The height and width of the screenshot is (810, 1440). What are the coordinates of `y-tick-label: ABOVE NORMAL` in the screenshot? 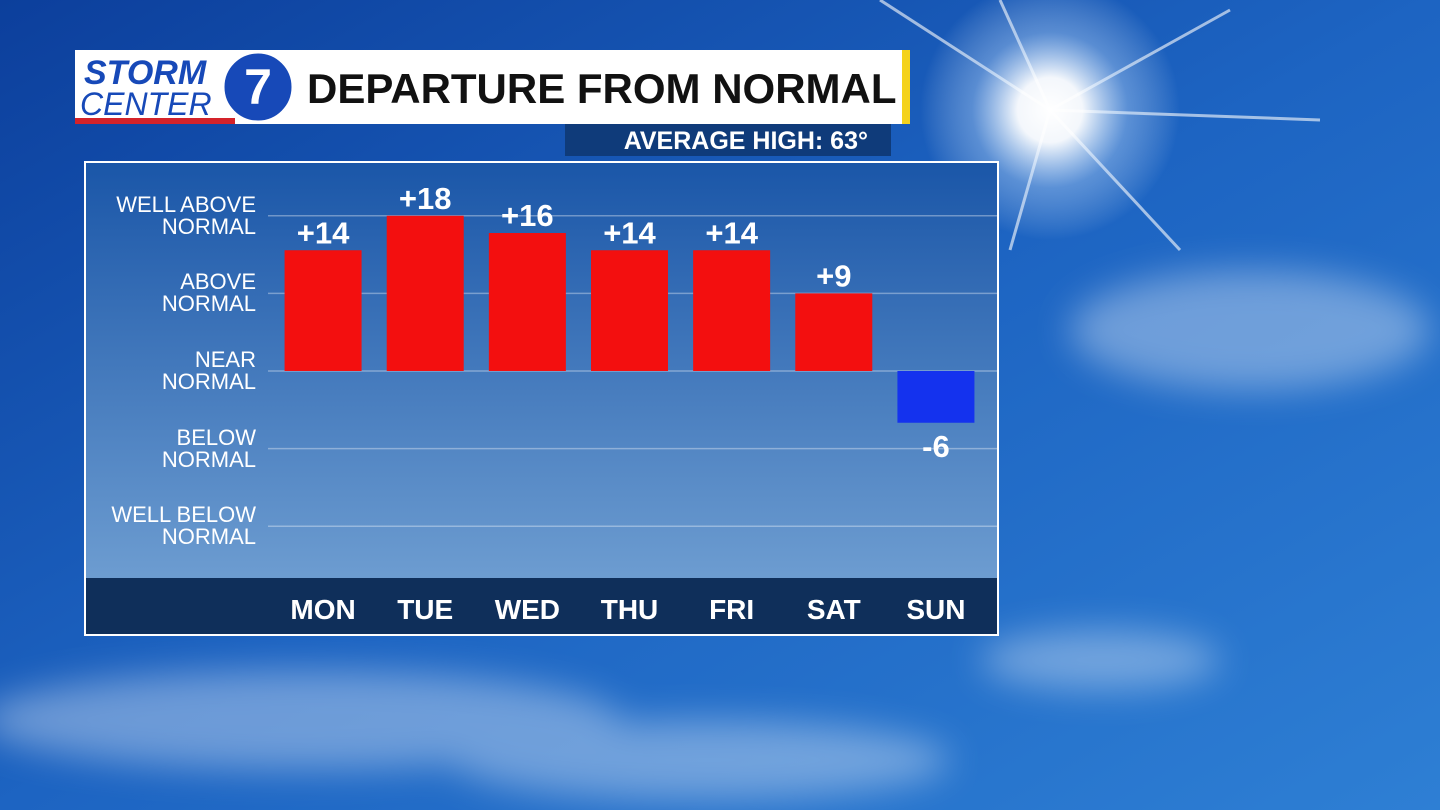 It's located at (208, 293).